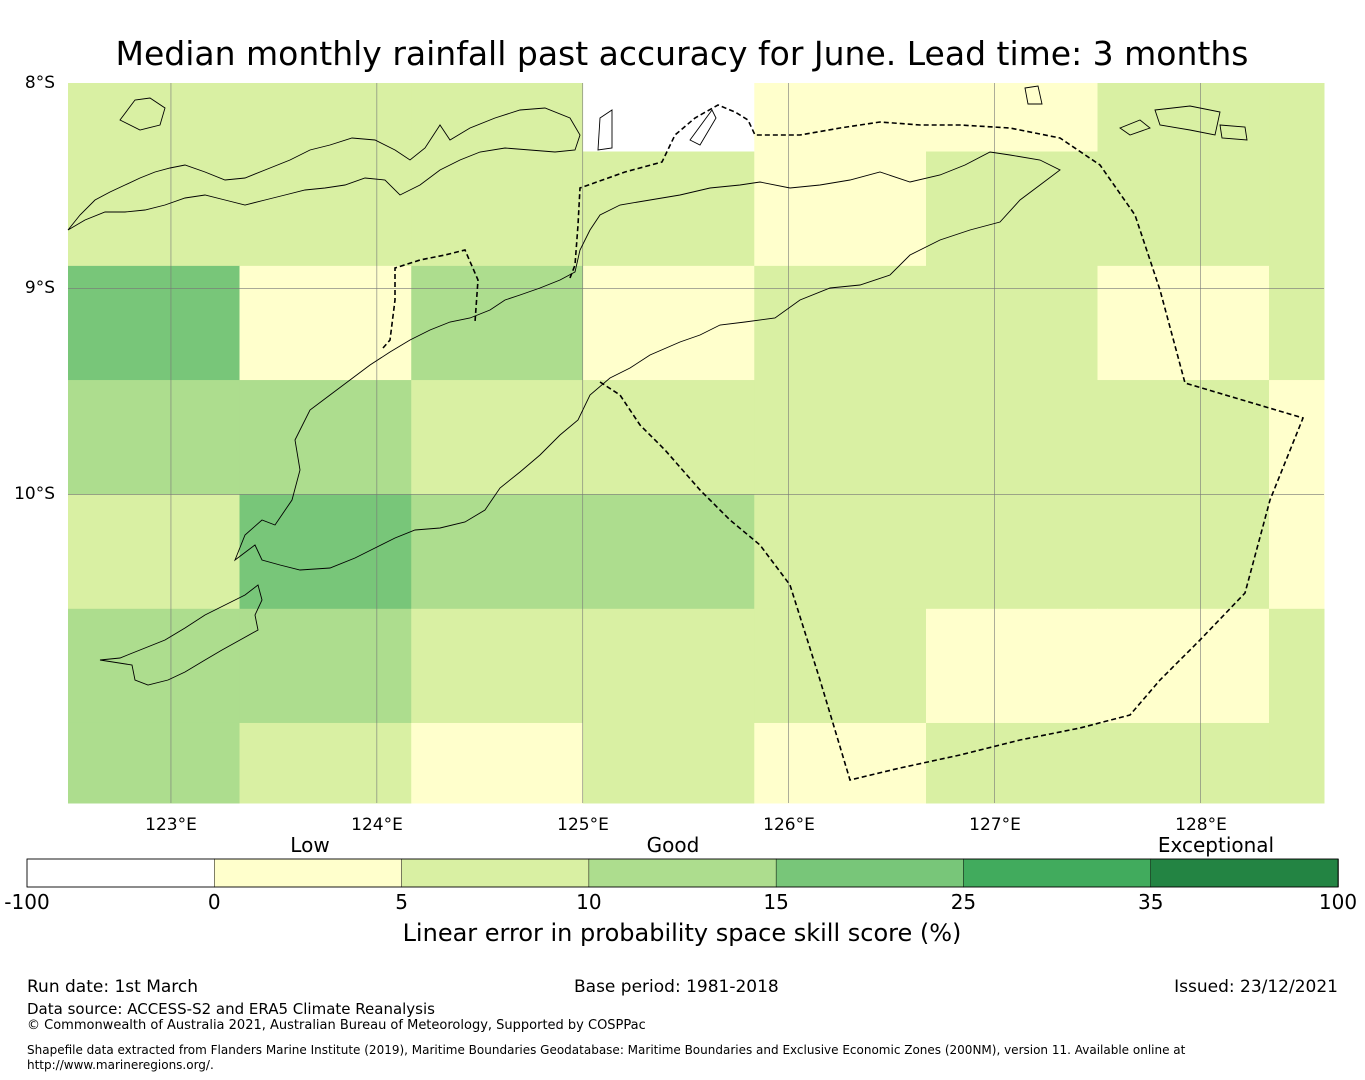  I want to click on colorbar-tick-label: -100, so click(26, 902).